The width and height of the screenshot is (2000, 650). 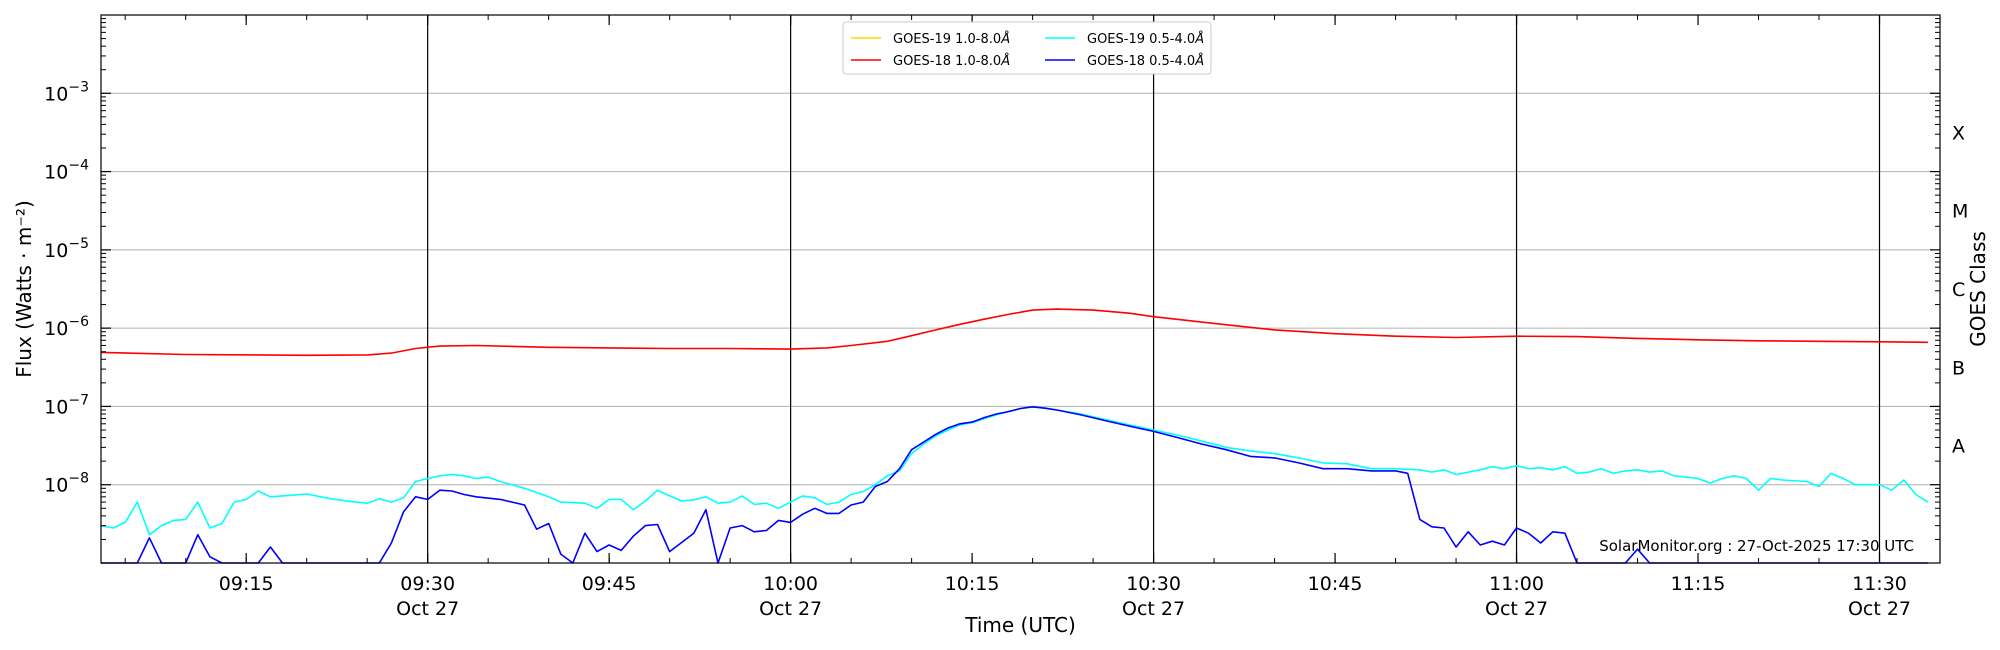 What do you see at coordinates (66, 249) in the screenshot?
I see `y-tick-label: 10⁻⁵` at bounding box center [66, 249].